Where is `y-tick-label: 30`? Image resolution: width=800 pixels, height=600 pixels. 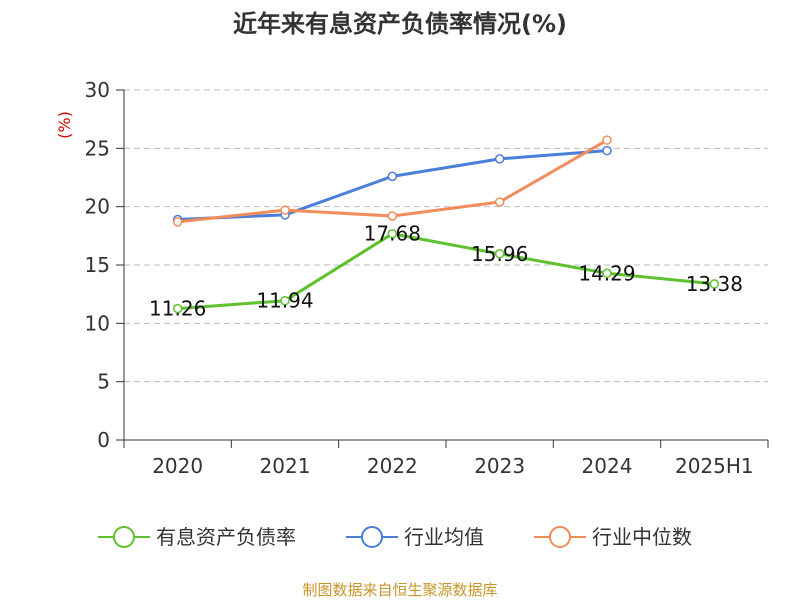
y-tick-label: 30 is located at coordinates (97, 90).